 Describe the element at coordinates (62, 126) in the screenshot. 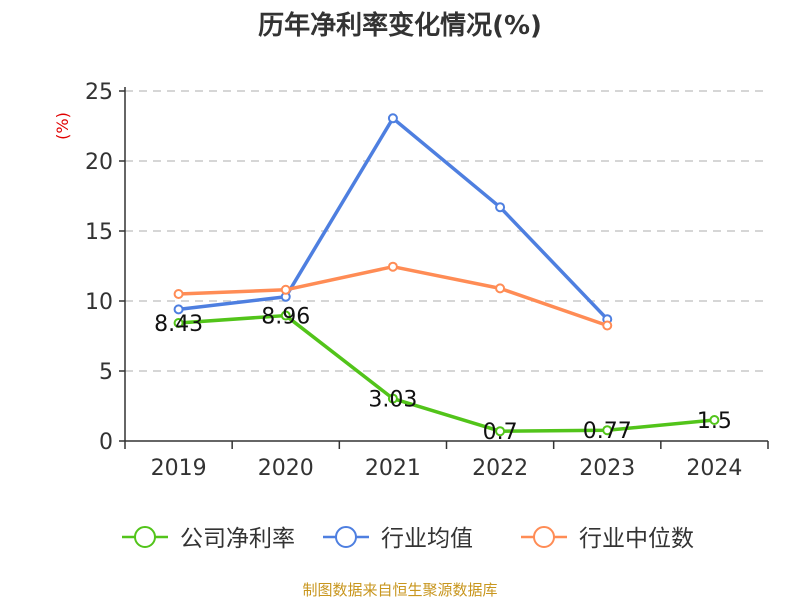

I see `y-axis-label: (%)` at that location.